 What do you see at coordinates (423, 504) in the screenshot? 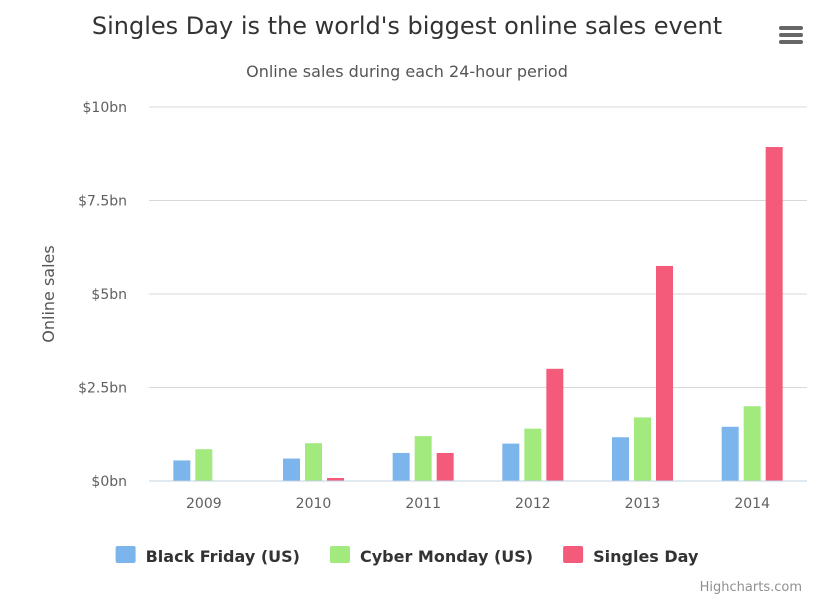
I see `x-tick-label: 2011` at bounding box center [423, 504].